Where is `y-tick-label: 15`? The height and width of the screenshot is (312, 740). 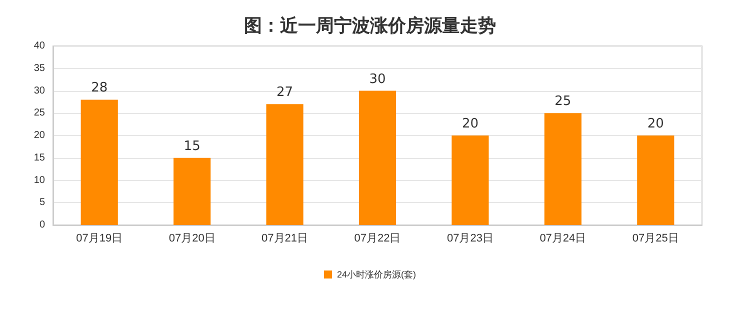 y-tick-label: 15 is located at coordinates (40, 158).